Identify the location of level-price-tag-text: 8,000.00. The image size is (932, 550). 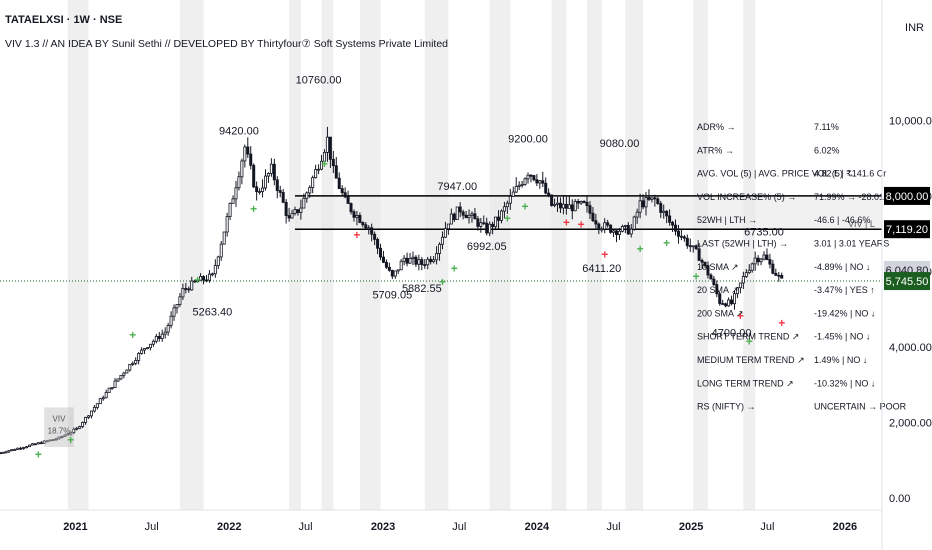
(907, 197).